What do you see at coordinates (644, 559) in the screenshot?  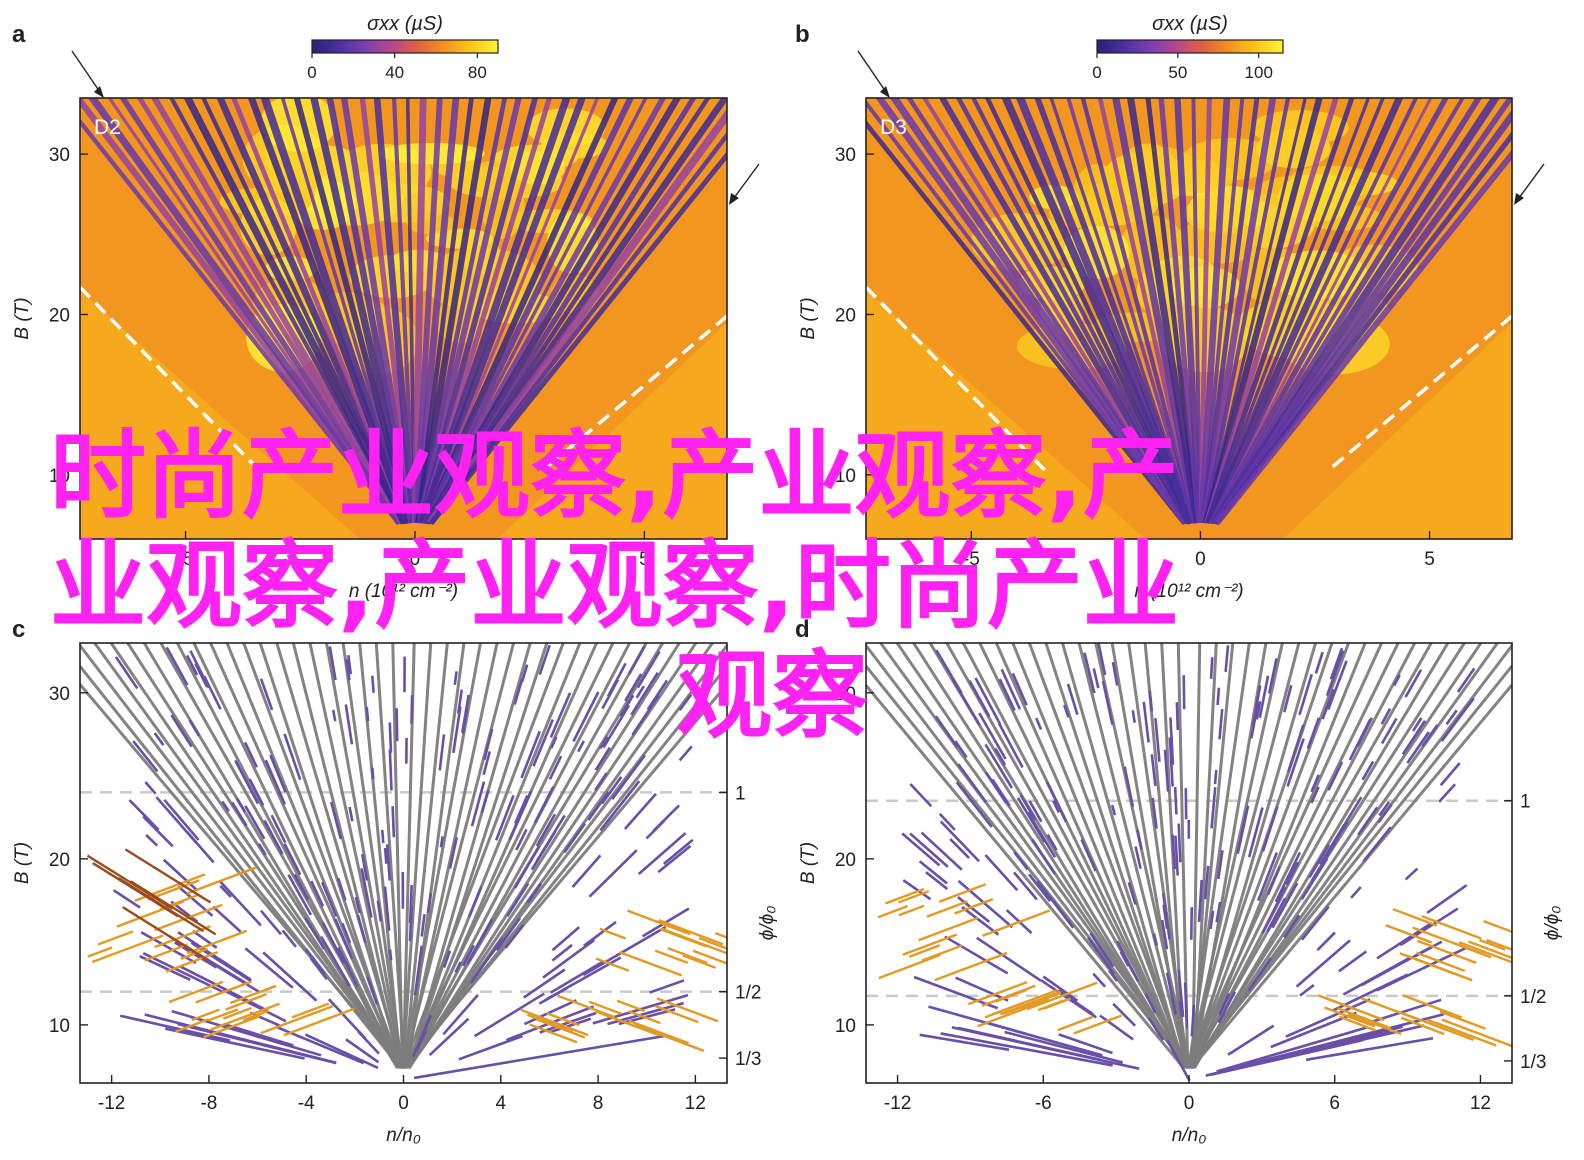 I see `x-tick-label: 5` at bounding box center [644, 559].